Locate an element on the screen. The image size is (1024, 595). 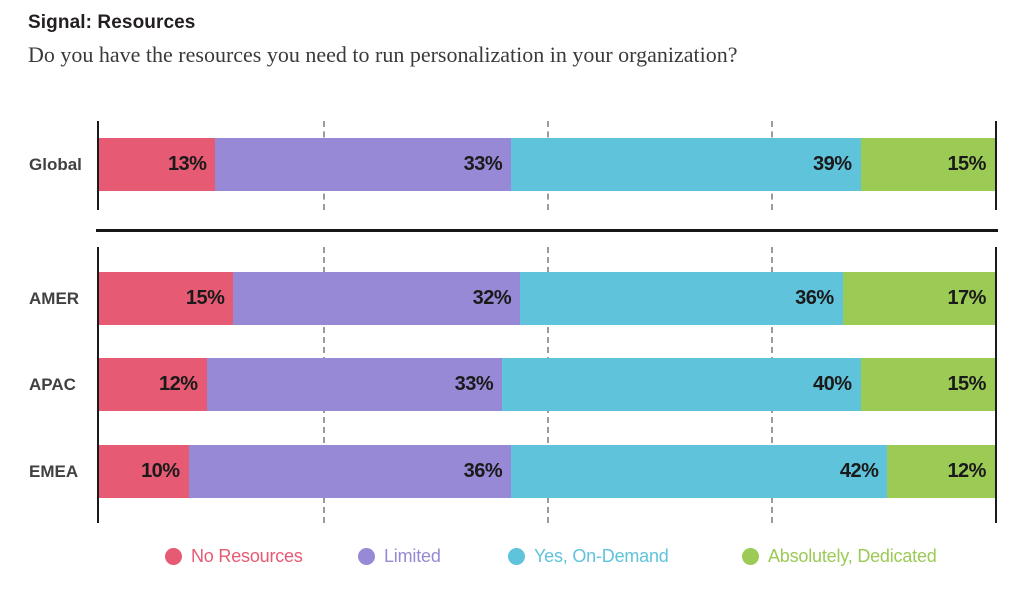
category-label: AMER is located at coordinates (54, 298).